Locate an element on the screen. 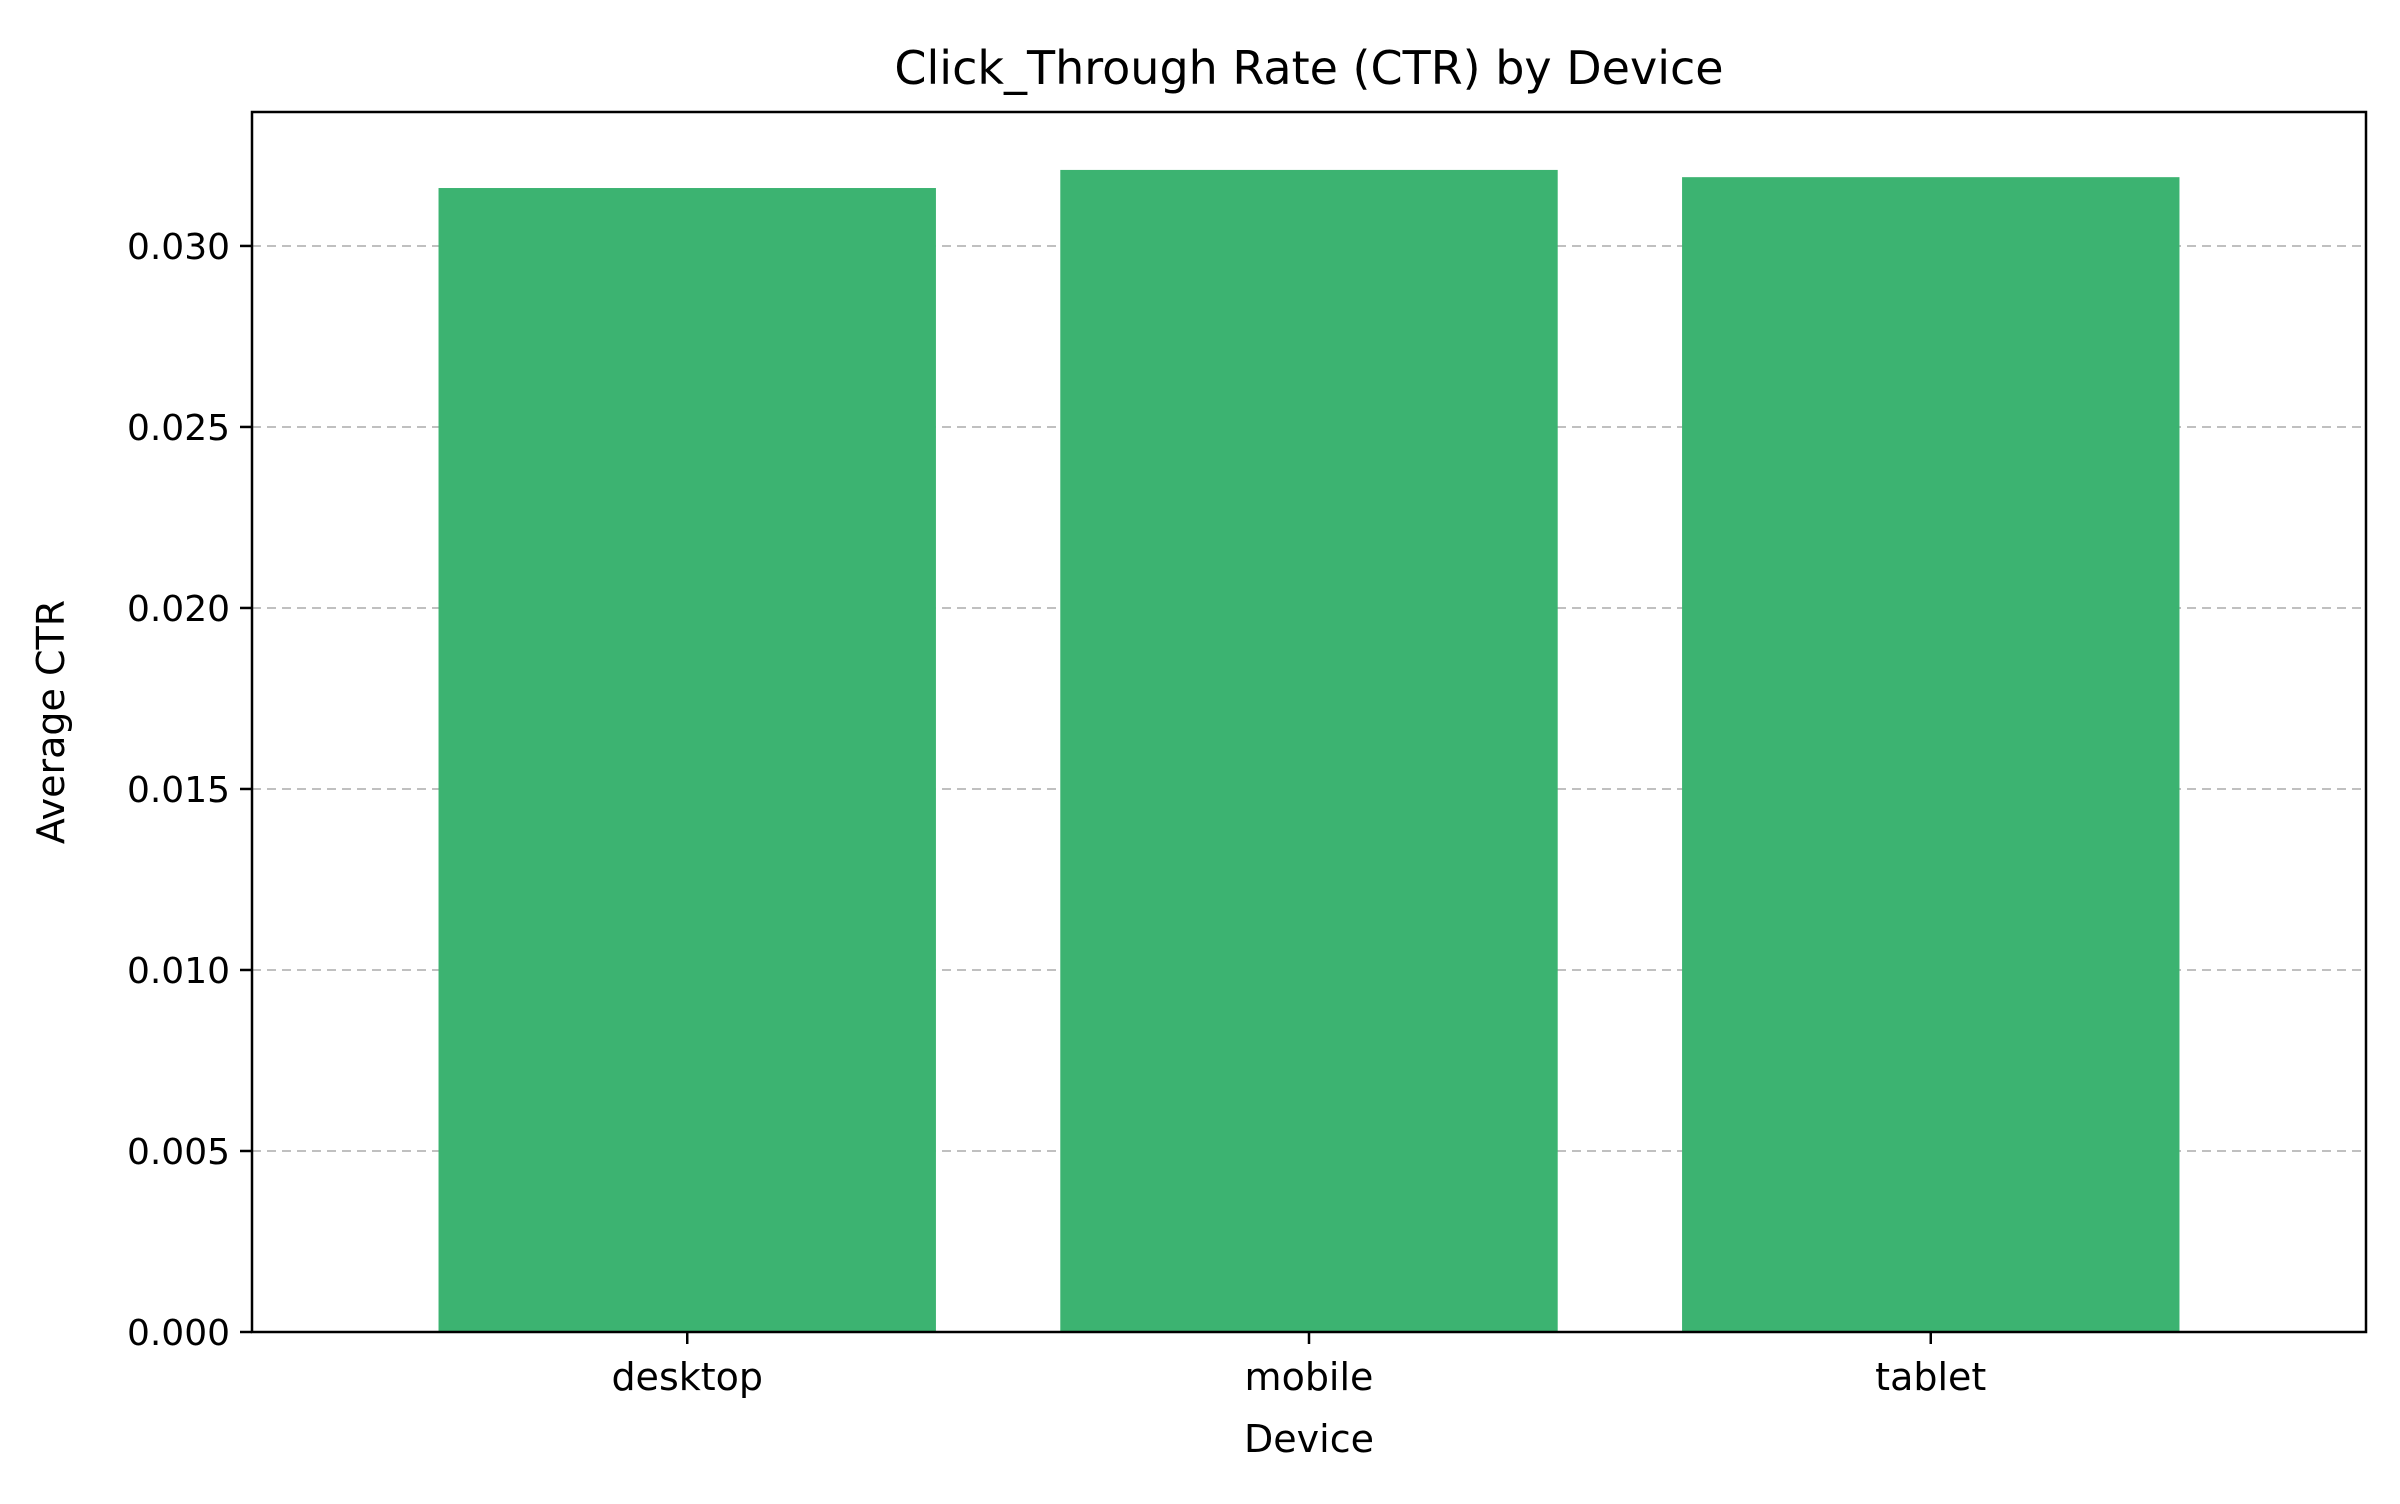 This screenshot has width=2400, height=1504. y-tick-label: 0.010 is located at coordinates (178, 971).